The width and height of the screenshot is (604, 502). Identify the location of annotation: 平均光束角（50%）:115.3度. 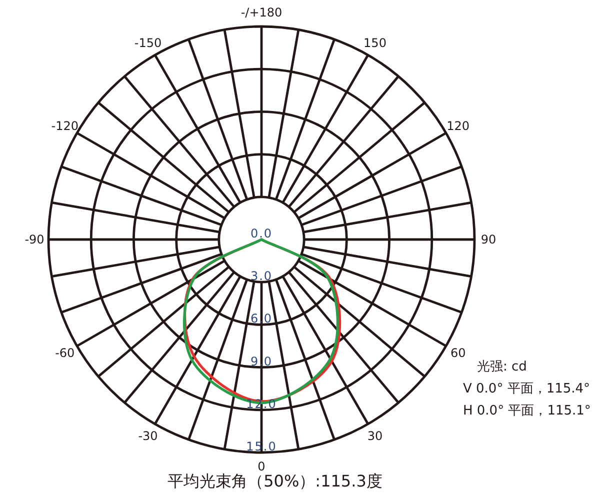
(275, 481).